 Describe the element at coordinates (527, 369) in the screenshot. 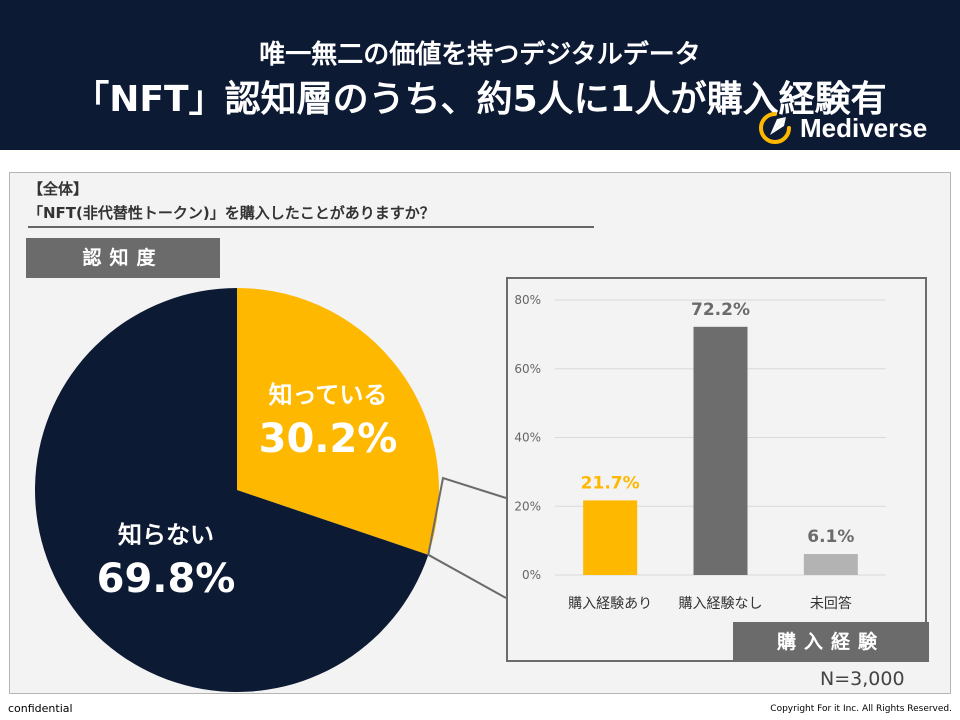

I see `y-tick-label: 60%` at that location.